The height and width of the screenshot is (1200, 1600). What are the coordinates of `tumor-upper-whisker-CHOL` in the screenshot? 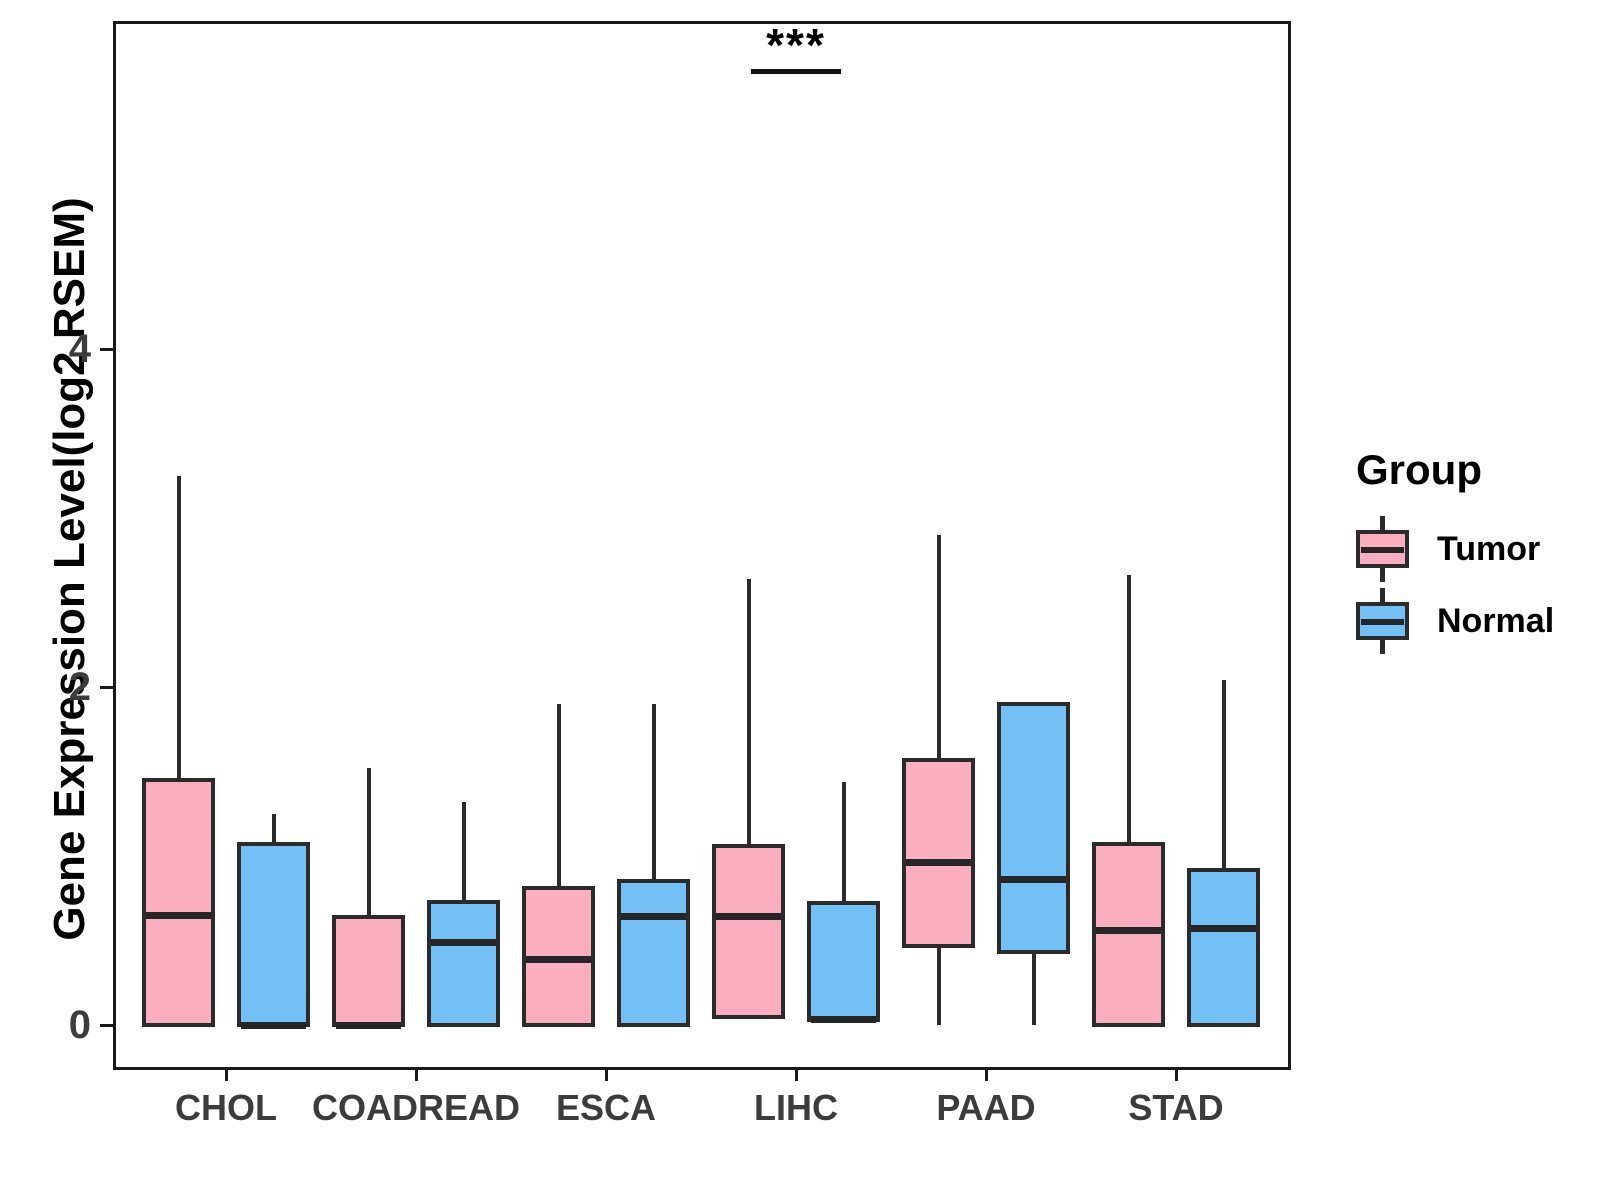 It's located at (178, 627).